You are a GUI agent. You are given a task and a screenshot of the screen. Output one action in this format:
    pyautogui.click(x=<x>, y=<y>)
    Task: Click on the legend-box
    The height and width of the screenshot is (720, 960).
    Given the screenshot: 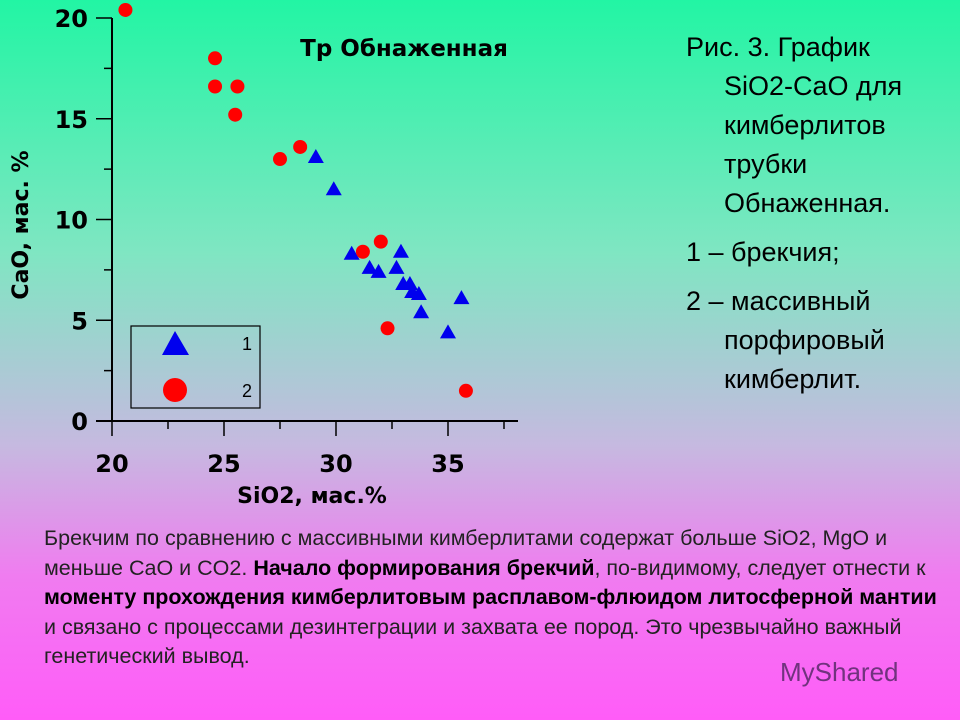 What is the action you would take?
    pyautogui.click(x=195, y=367)
    